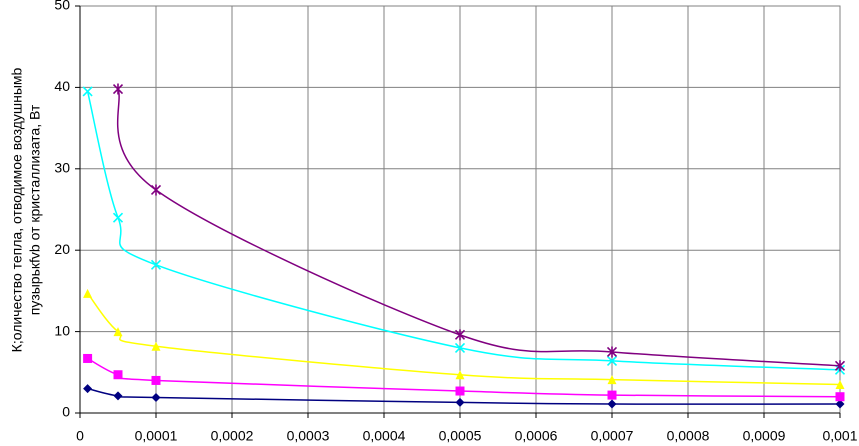 The height and width of the screenshot is (446, 859). What do you see at coordinates (764, 436) in the screenshot?
I see `x-tick-label: 0,0009` at bounding box center [764, 436].